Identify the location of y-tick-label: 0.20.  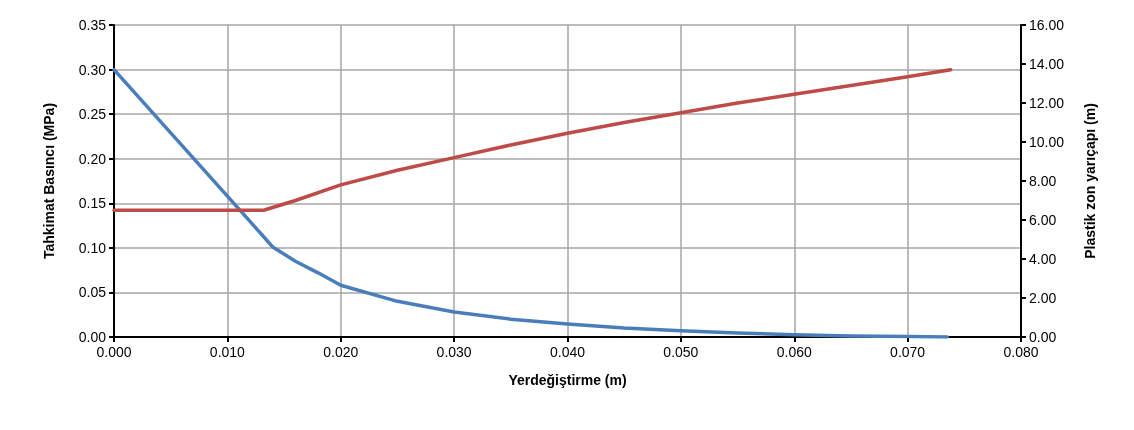
(92, 158).